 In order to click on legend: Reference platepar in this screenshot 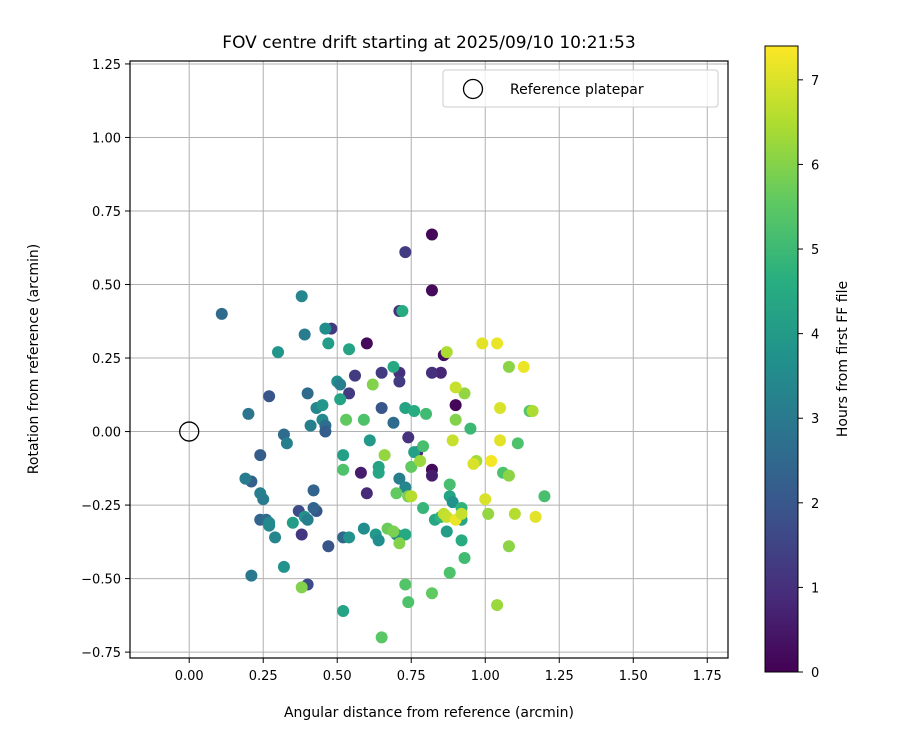, I will do `click(580, 88)`.